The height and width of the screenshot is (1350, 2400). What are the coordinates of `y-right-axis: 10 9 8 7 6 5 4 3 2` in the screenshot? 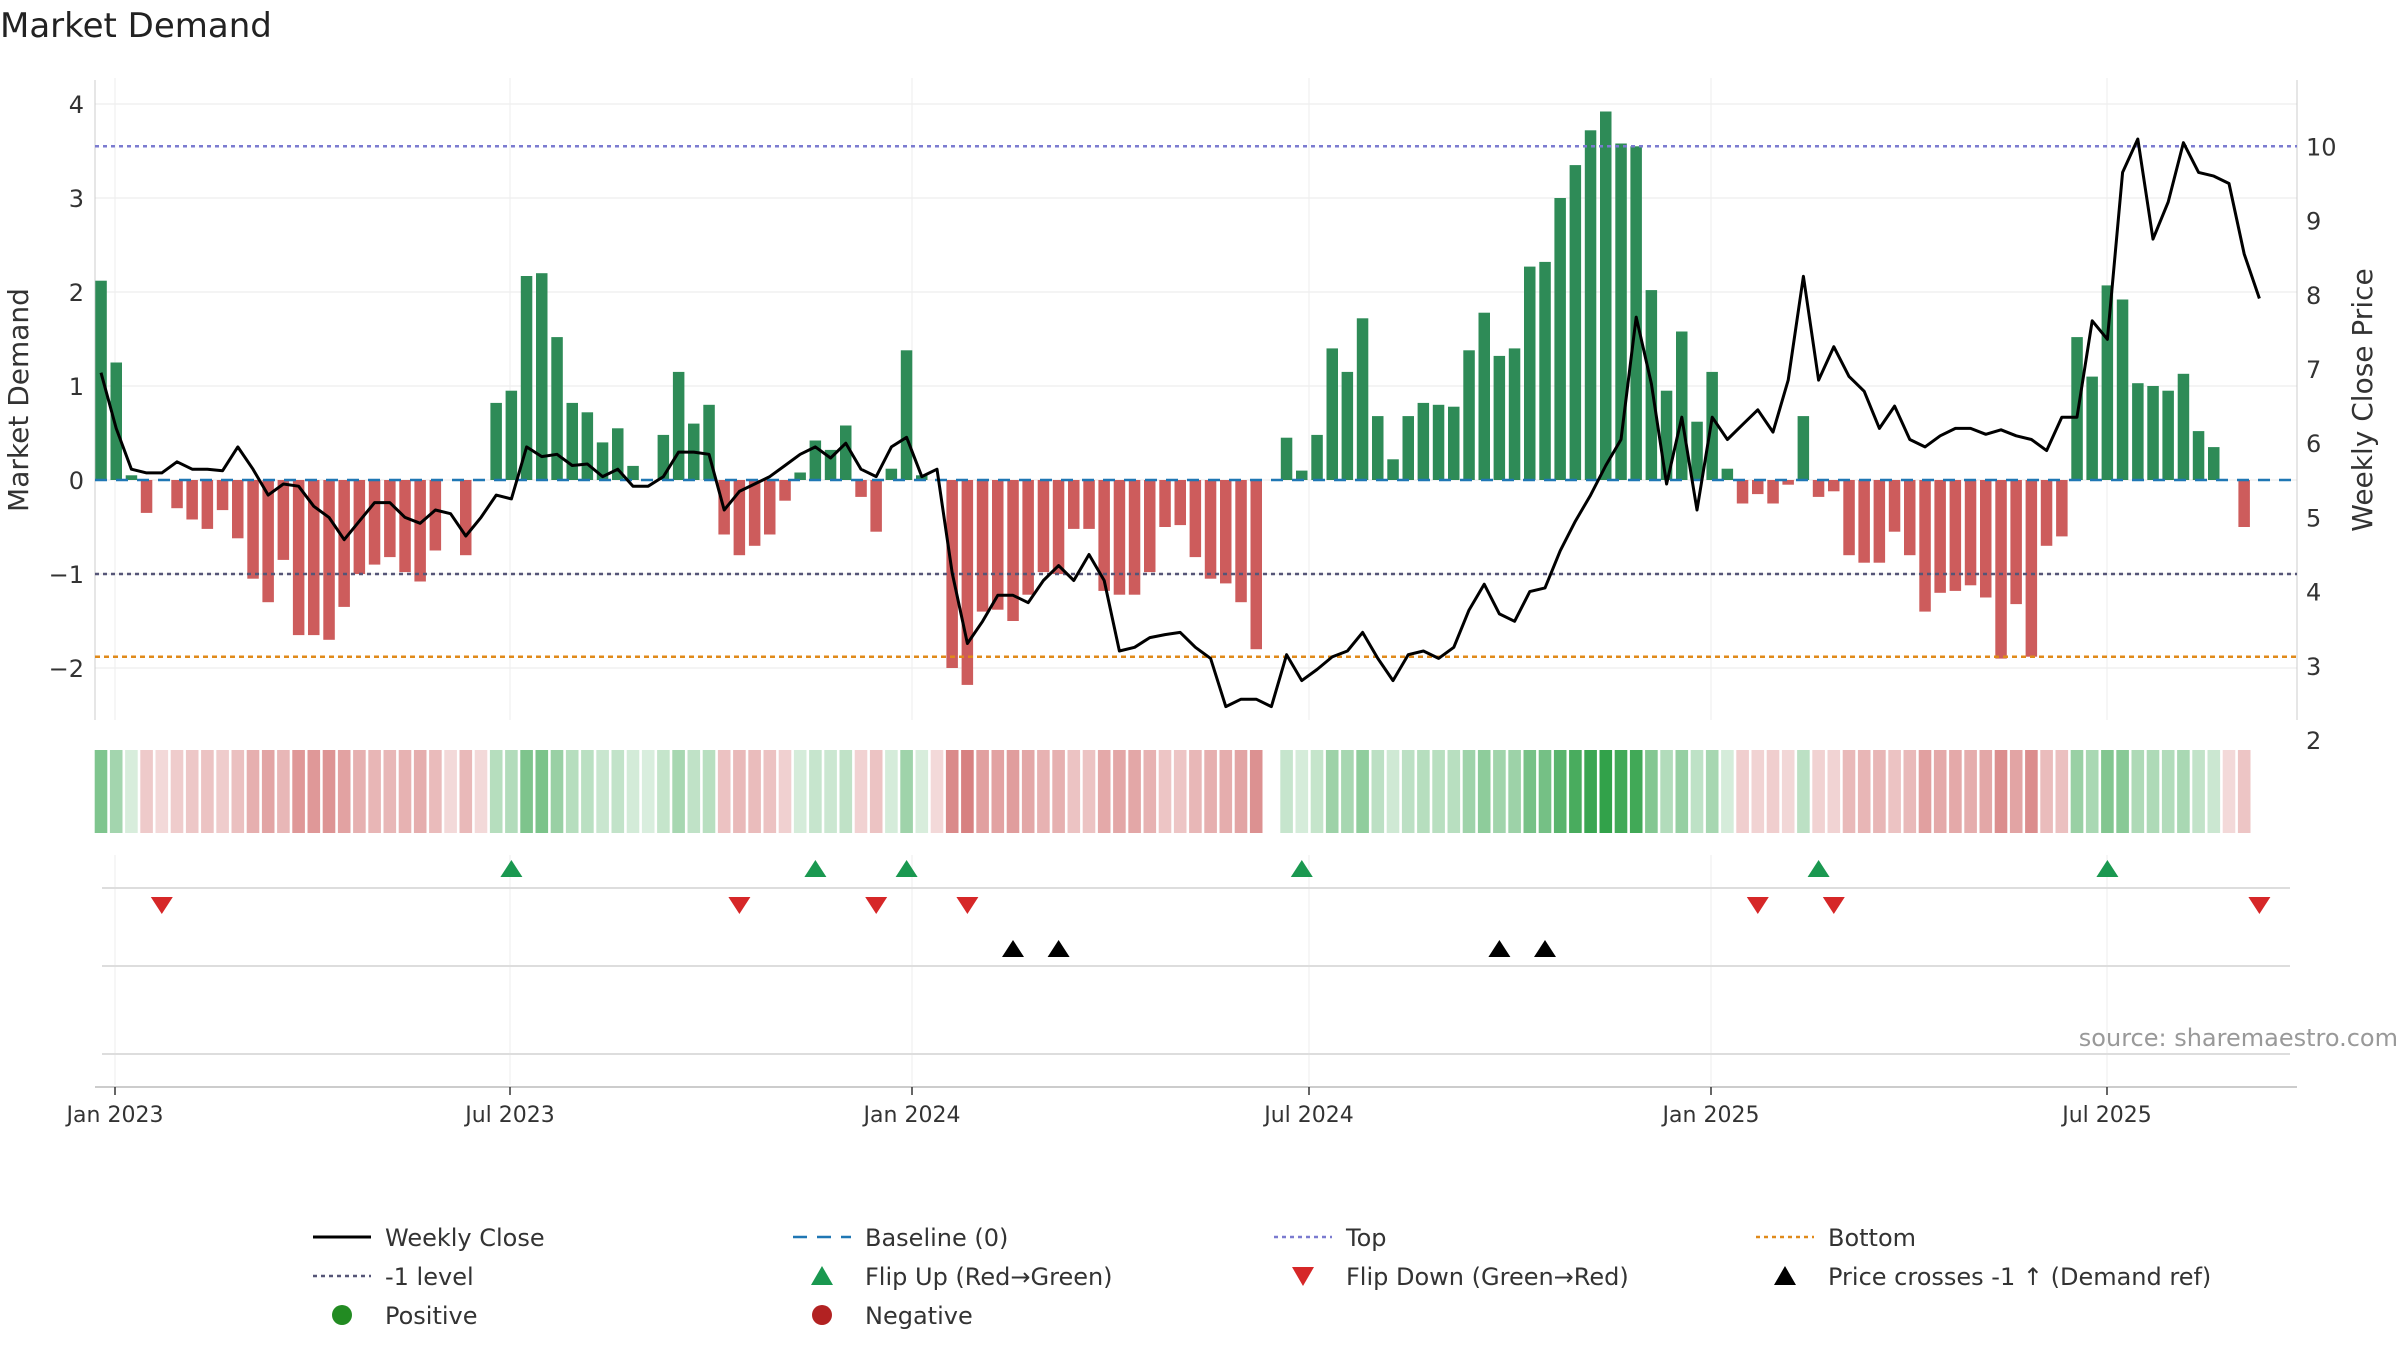 It's located at (2321, 444).